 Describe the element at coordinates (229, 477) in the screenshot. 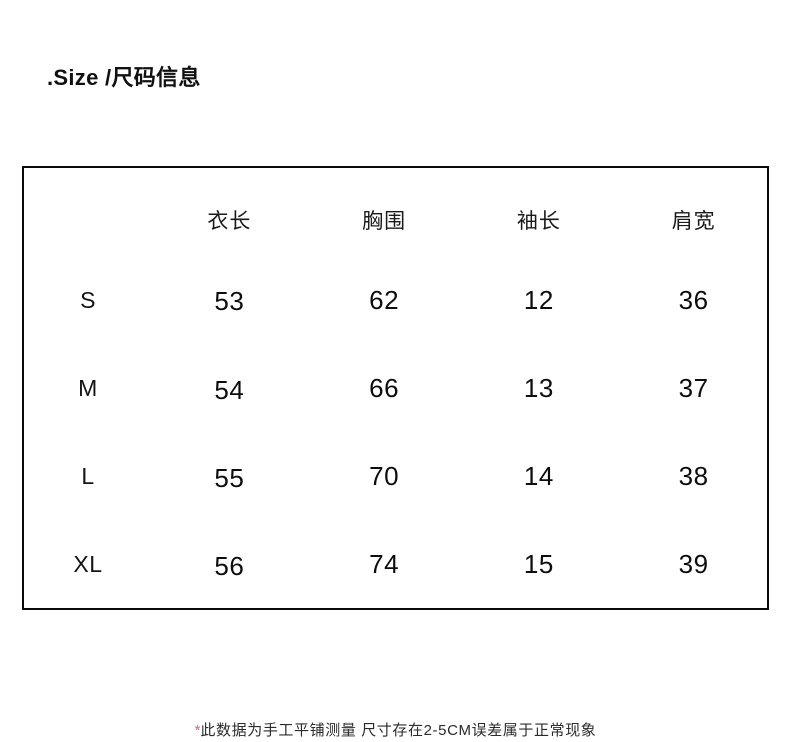

I see `cell-l-length: 55` at that location.